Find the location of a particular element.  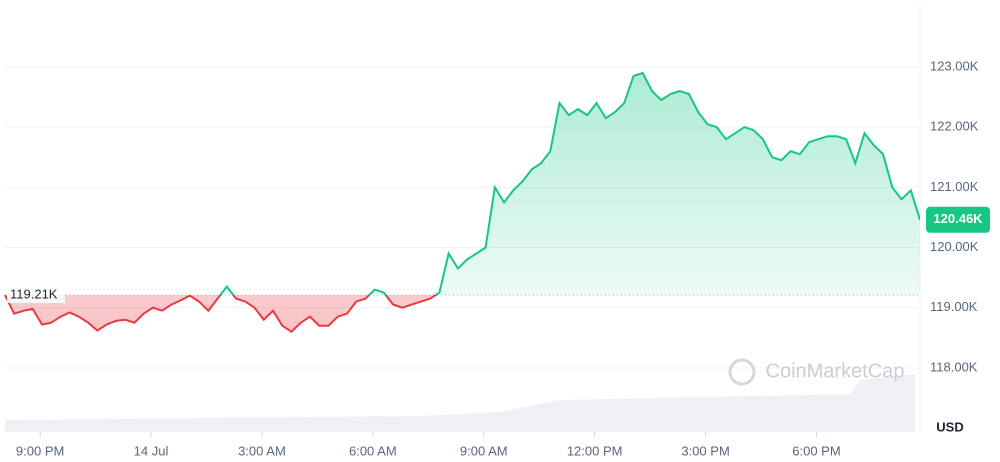

y-tick-label: 118.00K is located at coordinates (954, 366).